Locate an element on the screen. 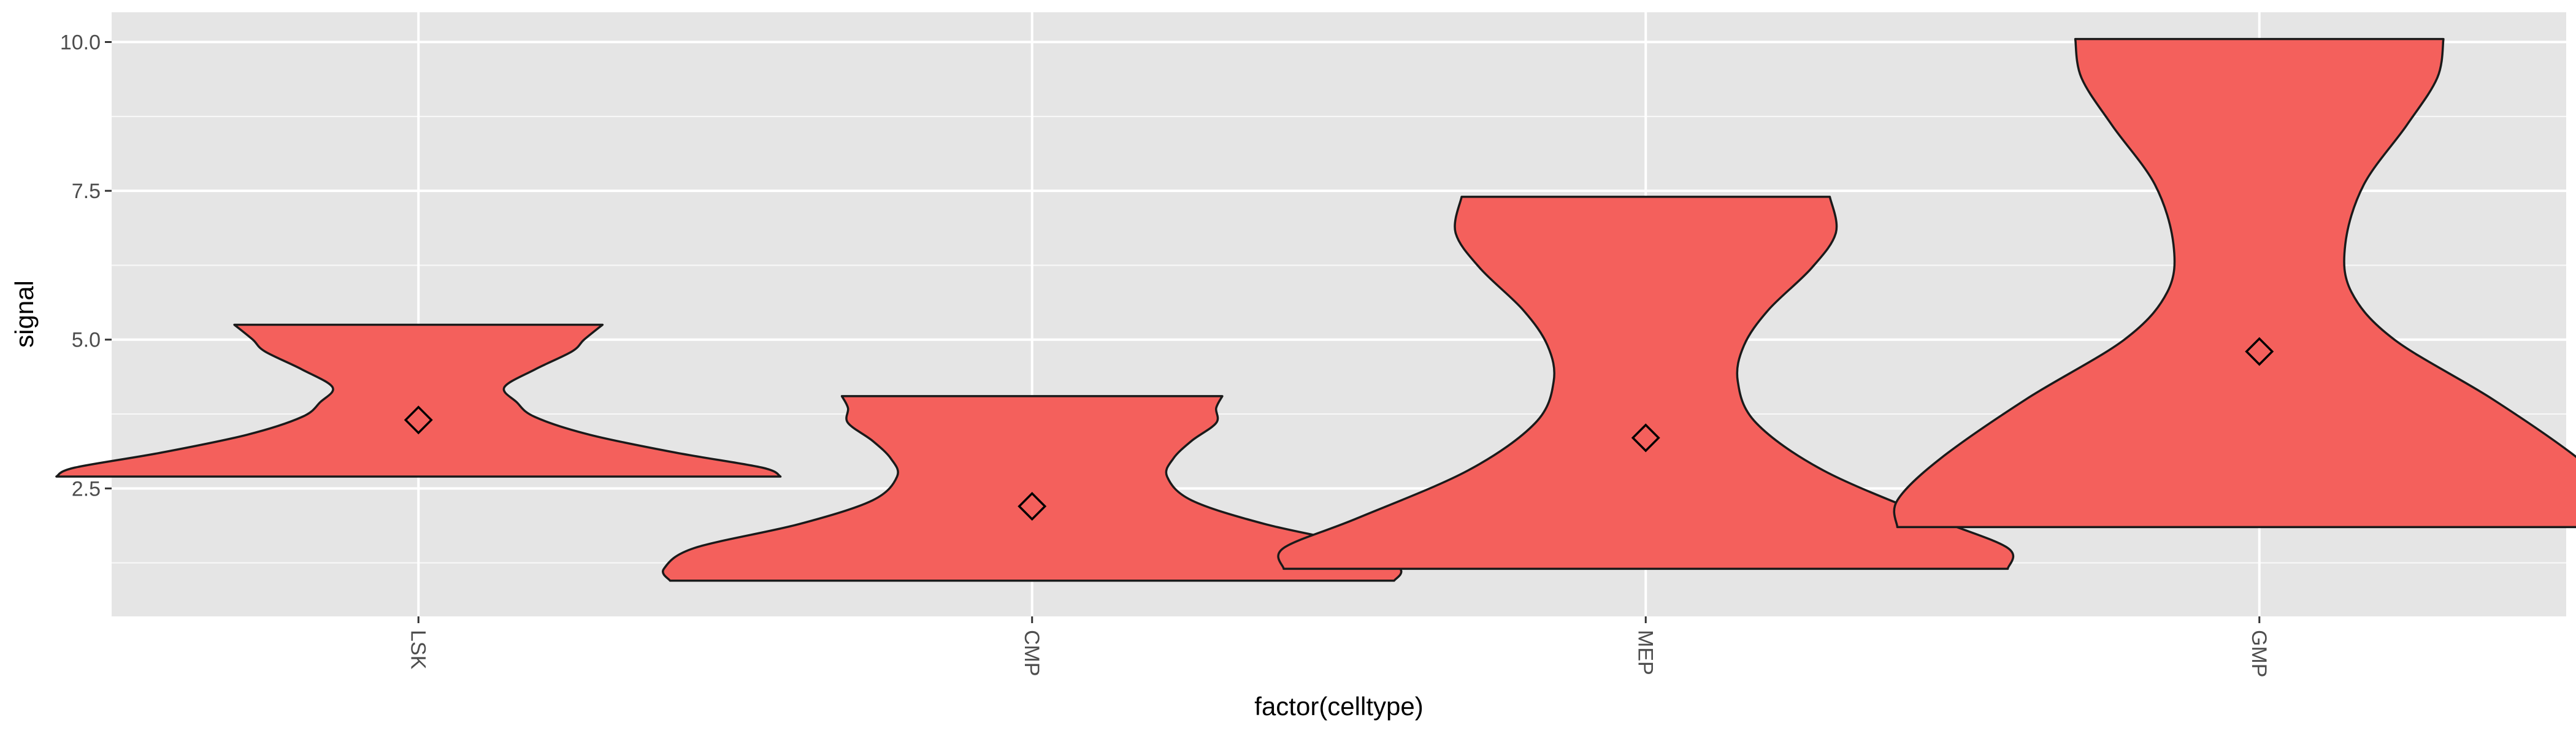 Image resolution: width=2576 pixels, height=736 pixels. mean-marker-gmp is located at coordinates (2259, 351).